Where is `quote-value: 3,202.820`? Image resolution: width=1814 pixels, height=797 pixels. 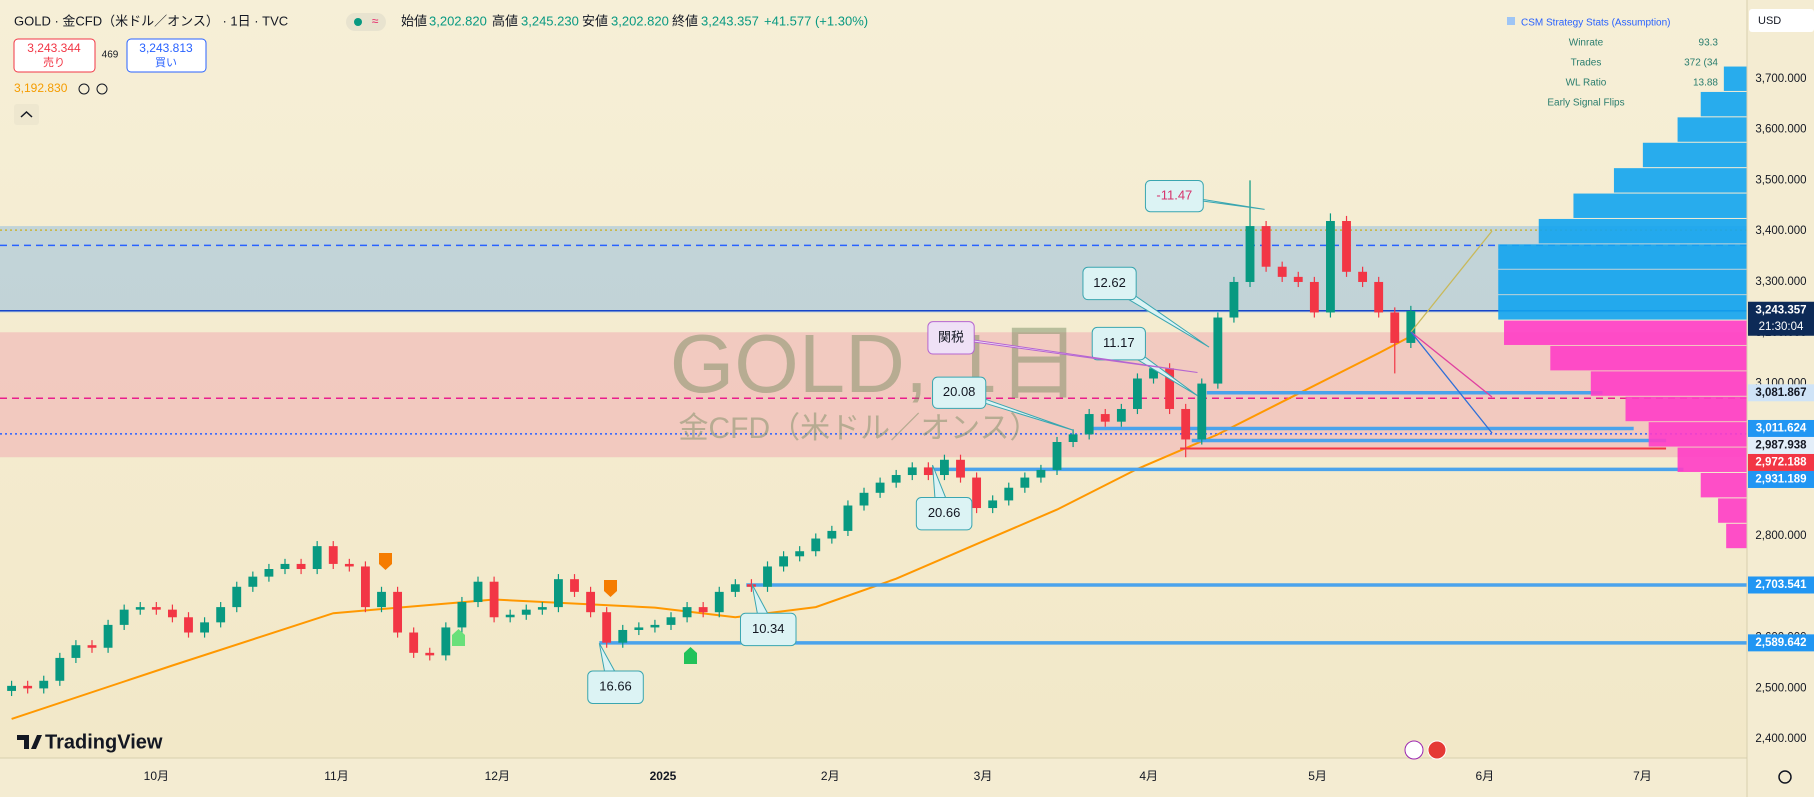
quote-value: 3,202.820 is located at coordinates (458, 20).